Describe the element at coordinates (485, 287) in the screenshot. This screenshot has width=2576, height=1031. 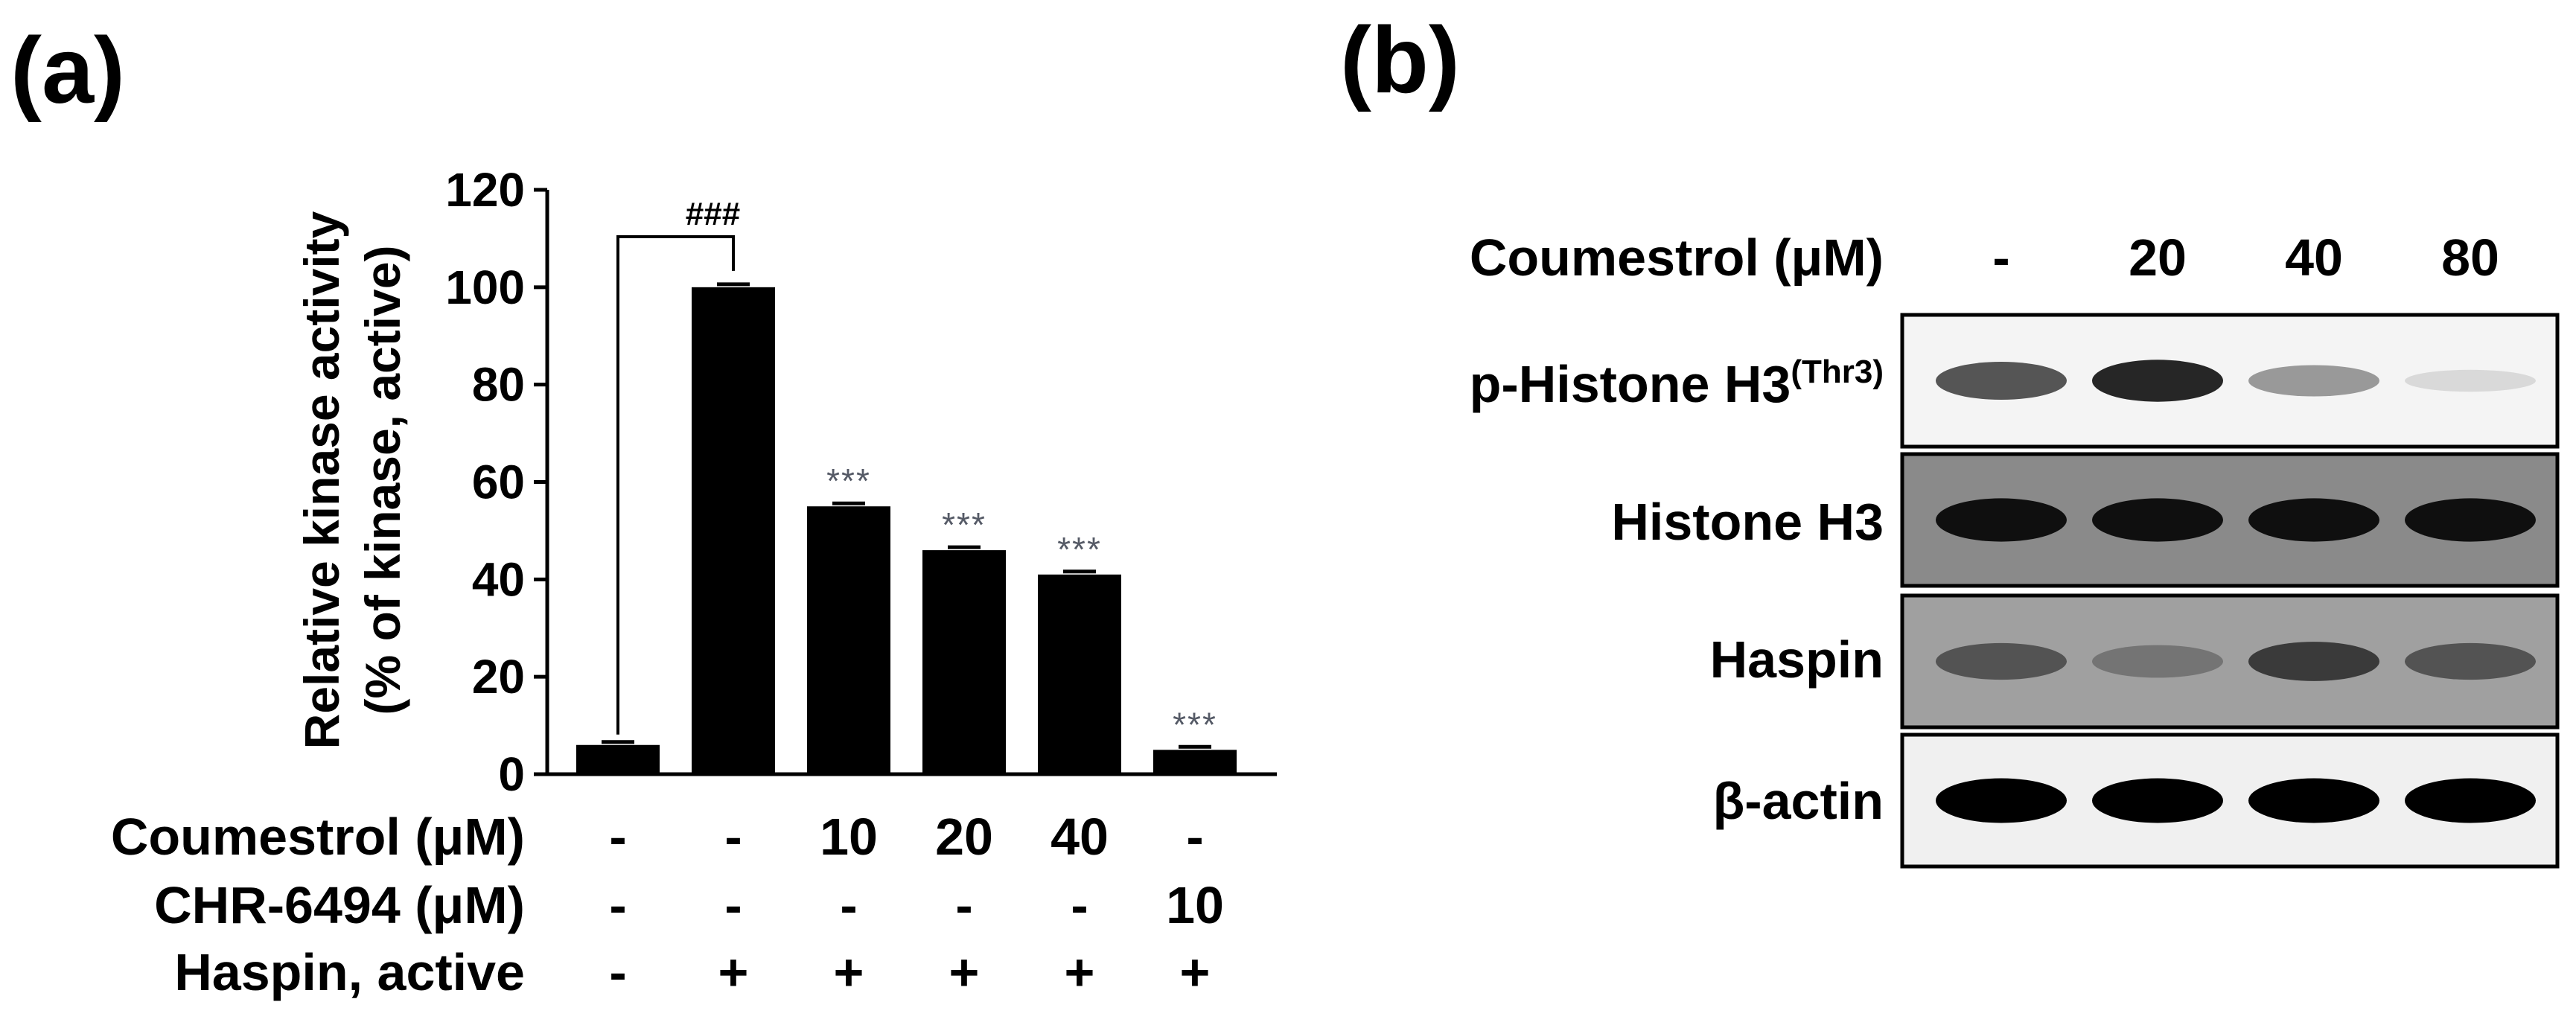
I see `y-tick-label: 100` at that location.